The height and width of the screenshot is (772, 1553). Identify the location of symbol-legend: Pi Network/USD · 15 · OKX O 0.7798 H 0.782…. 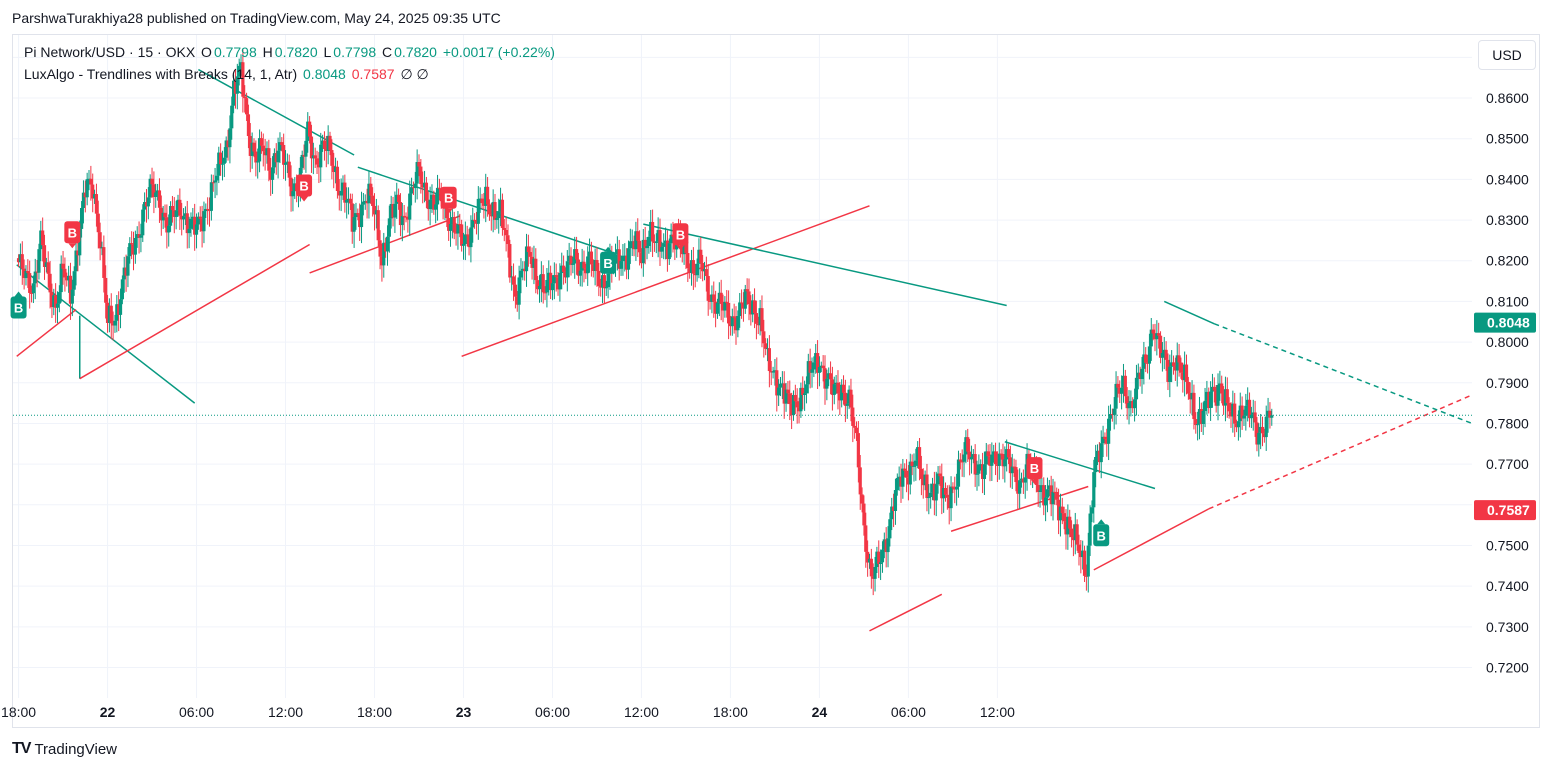
(290, 52).